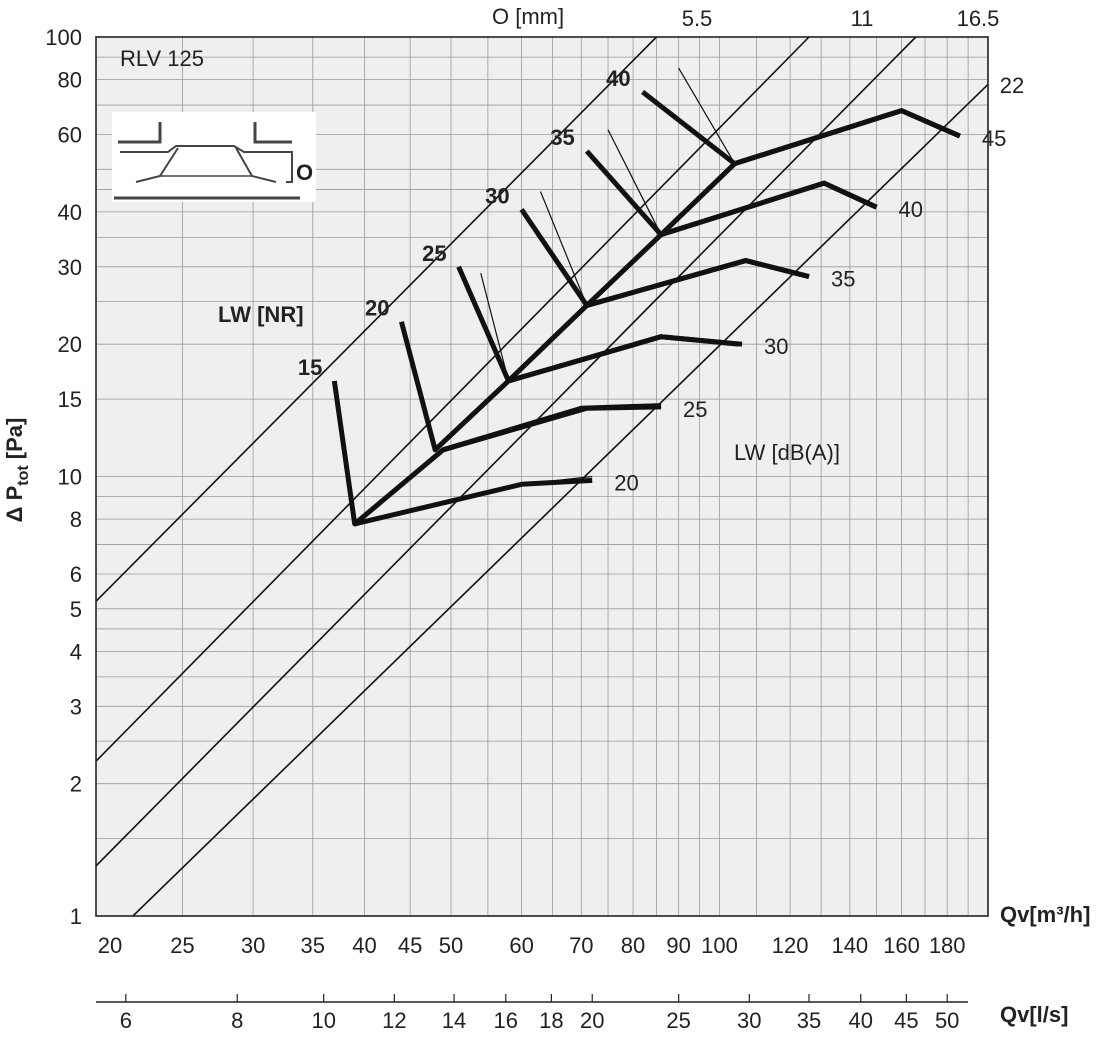 Image resolution: width=1100 pixels, height=1042 pixels. I want to click on x2-tick-label: 25, so click(678, 1020).